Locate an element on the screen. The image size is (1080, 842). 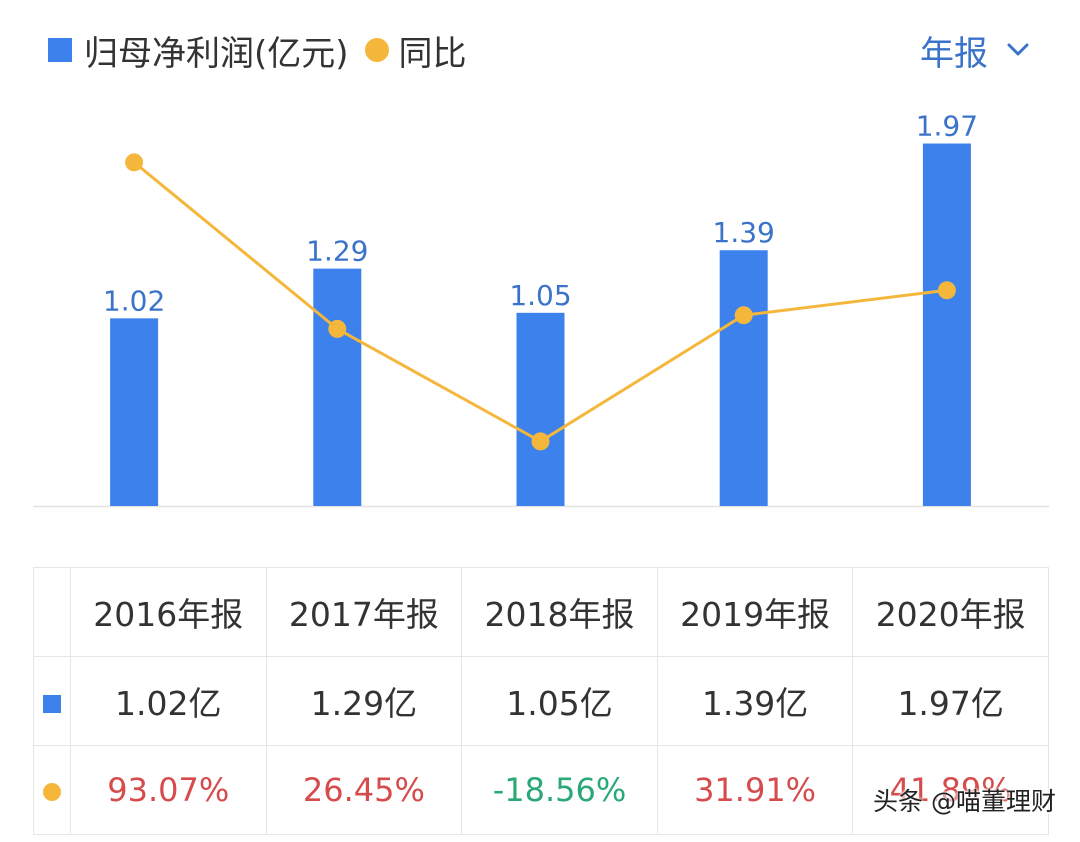
net-profit-cell: 1.39亿 is located at coordinates (755, 701).